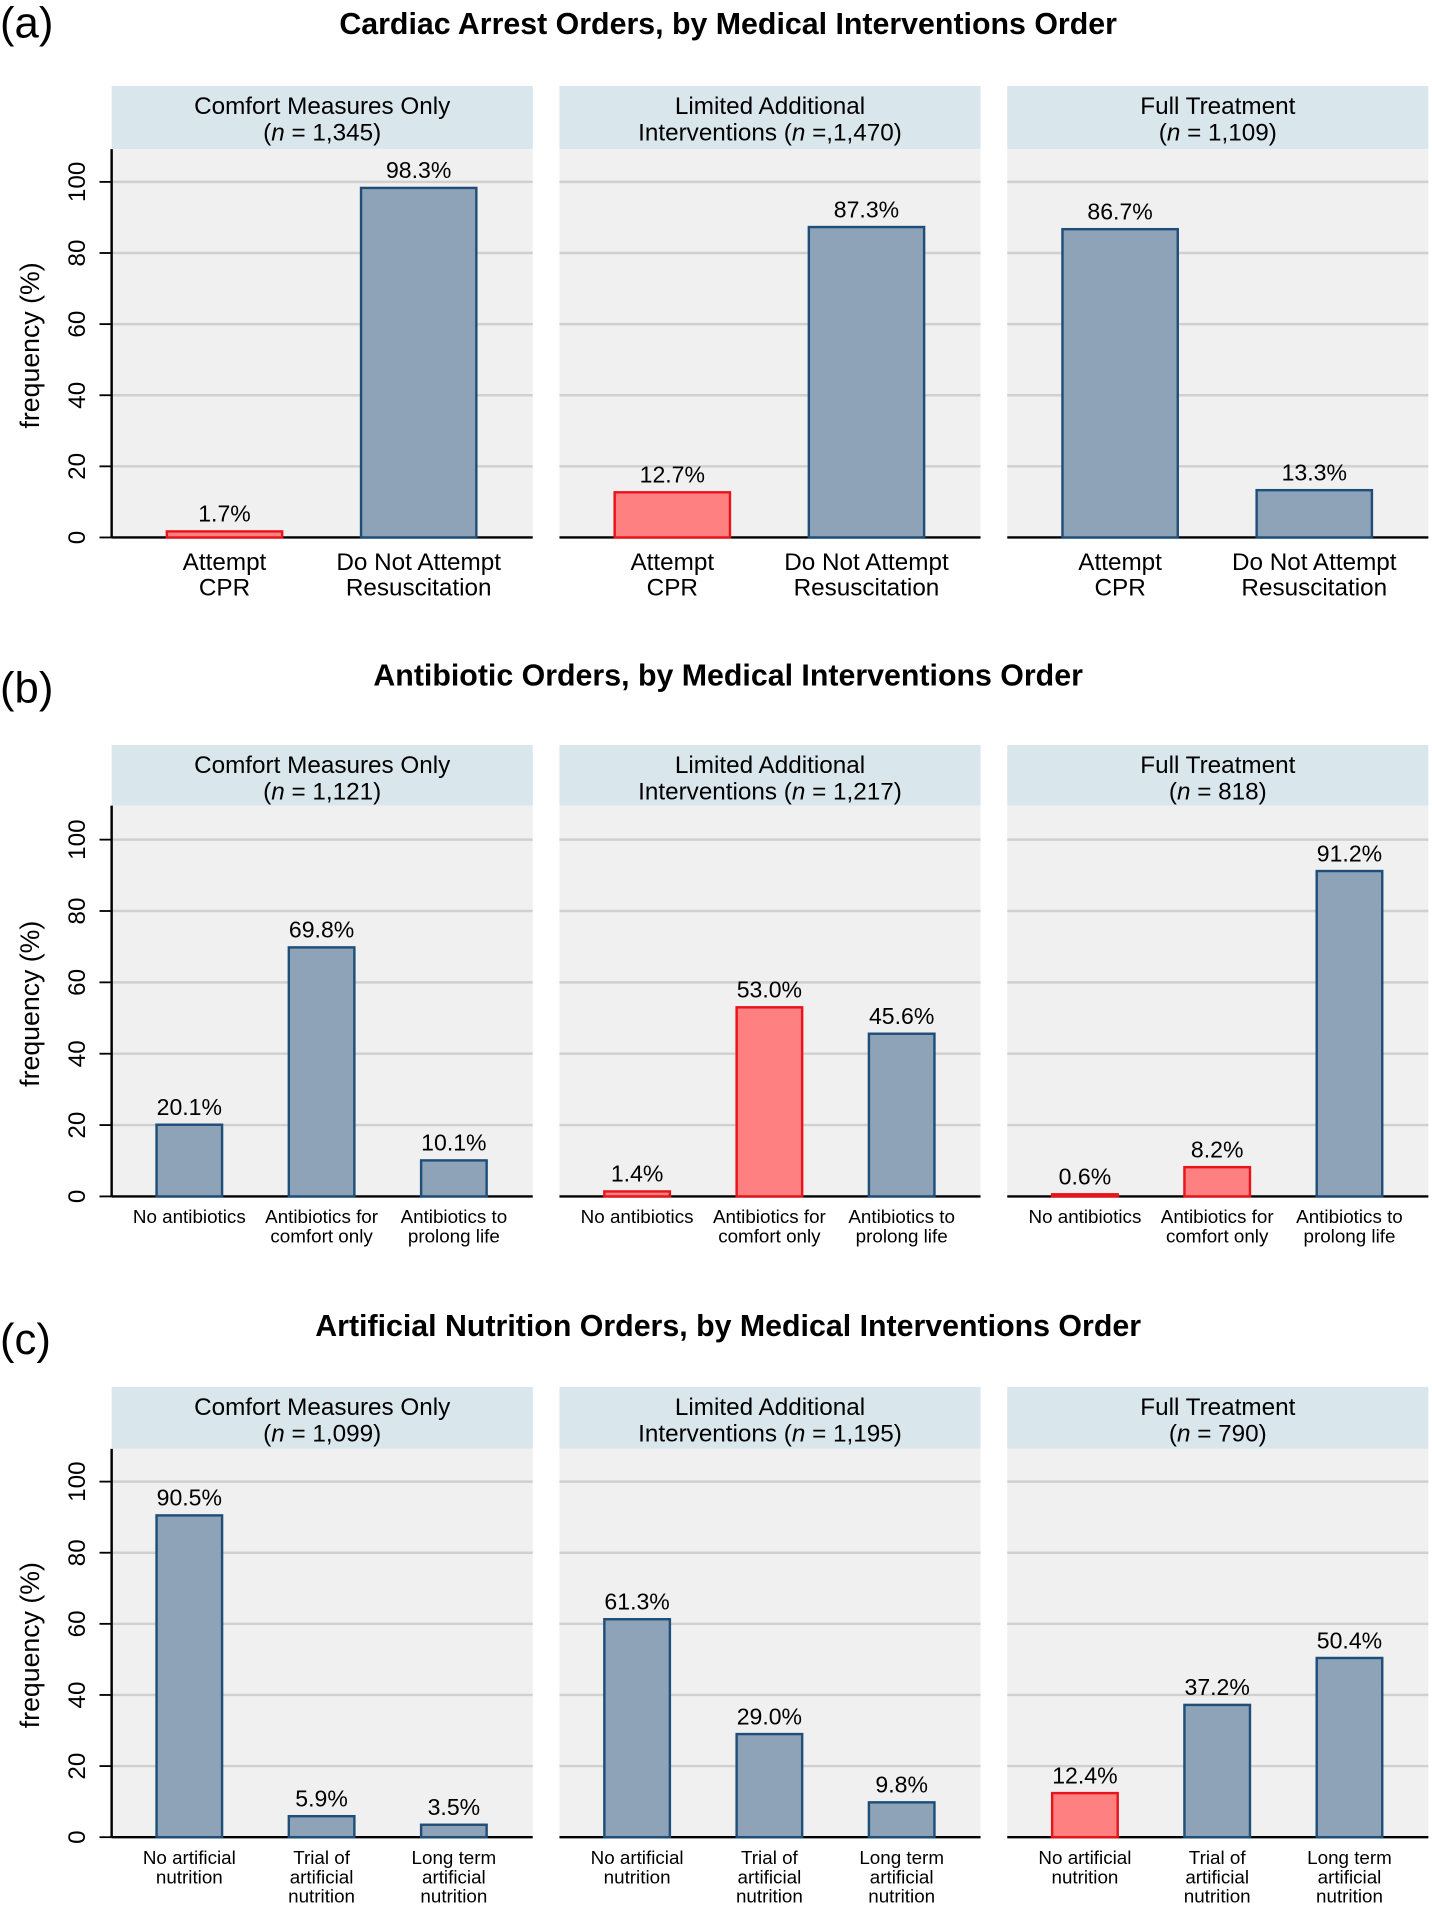 The image size is (1432, 1905). I want to click on x-tick-label: Do Not Attempt, so click(418, 562).